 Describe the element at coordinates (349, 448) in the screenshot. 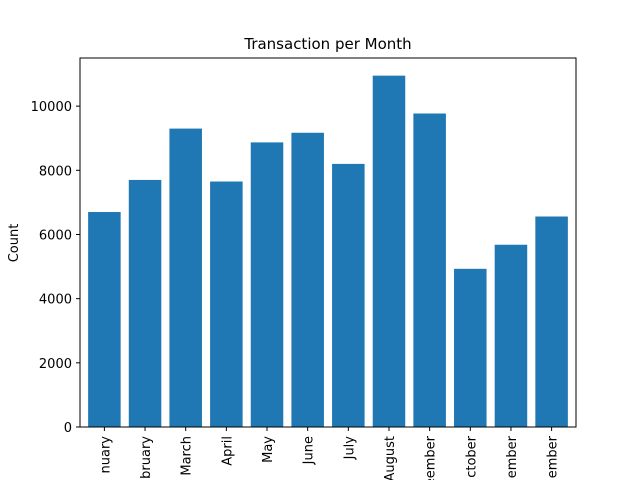

I see `x-tick-label: July` at that location.